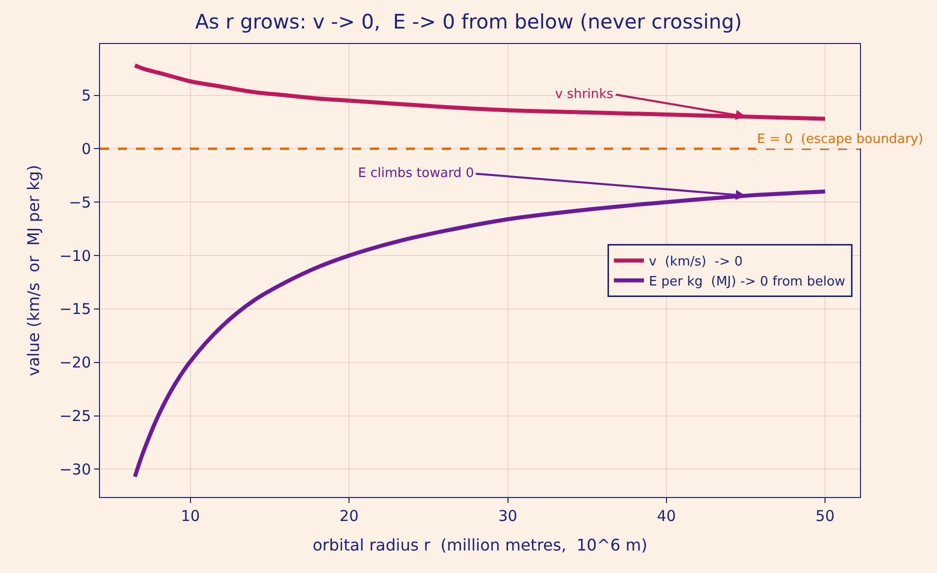 This screenshot has height=573, width=937. I want to click on y-tick-label: 5, so click(86, 95).